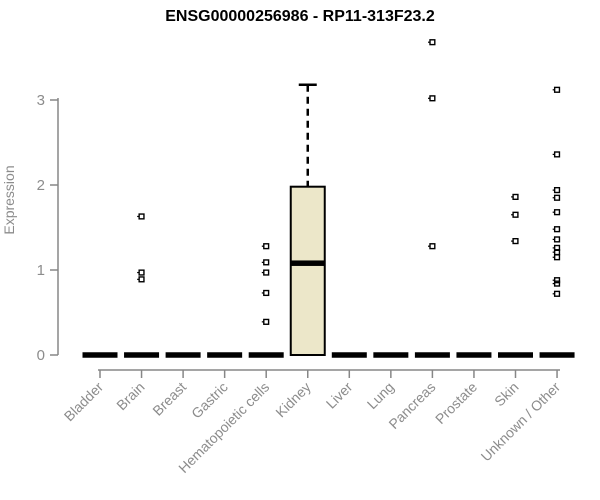 This screenshot has width=600, height=500. I want to click on collapsed-box-skin, so click(515, 355).